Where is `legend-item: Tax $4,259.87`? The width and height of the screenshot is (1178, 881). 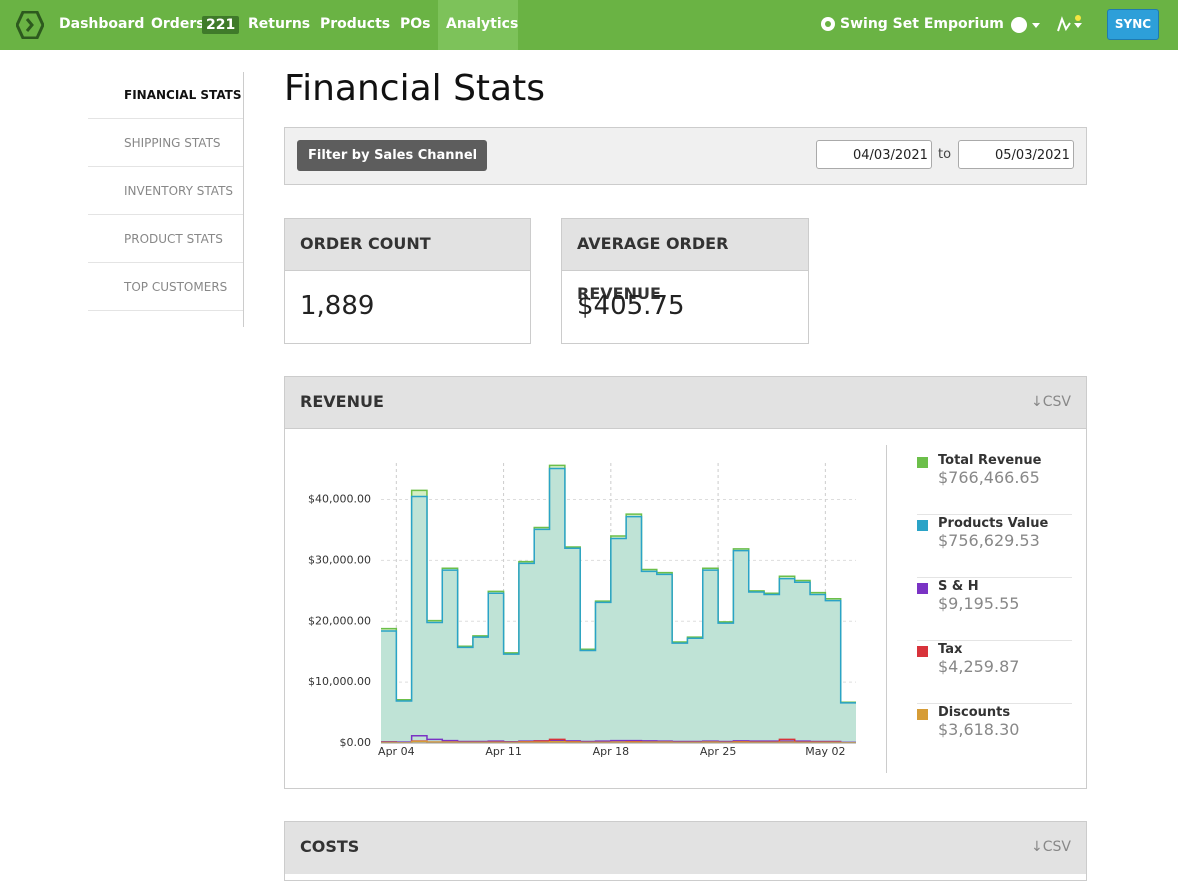 legend-item: Tax $4,259.87 is located at coordinates (994, 673).